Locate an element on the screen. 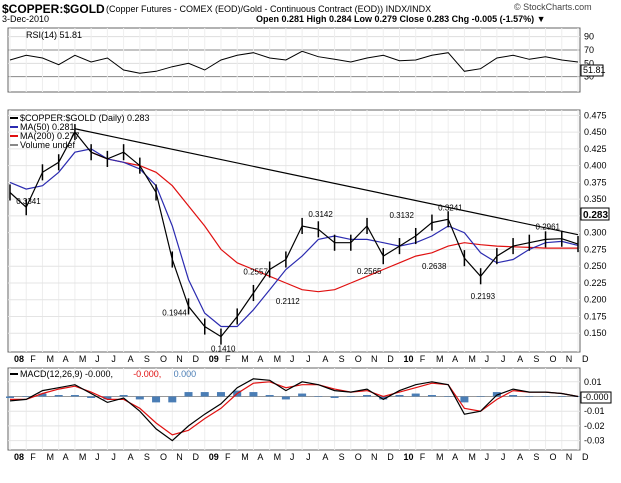 The width and height of the screenshot is (621, 483). price-annotation: 0.2112 is located at coordinates (288, 301).